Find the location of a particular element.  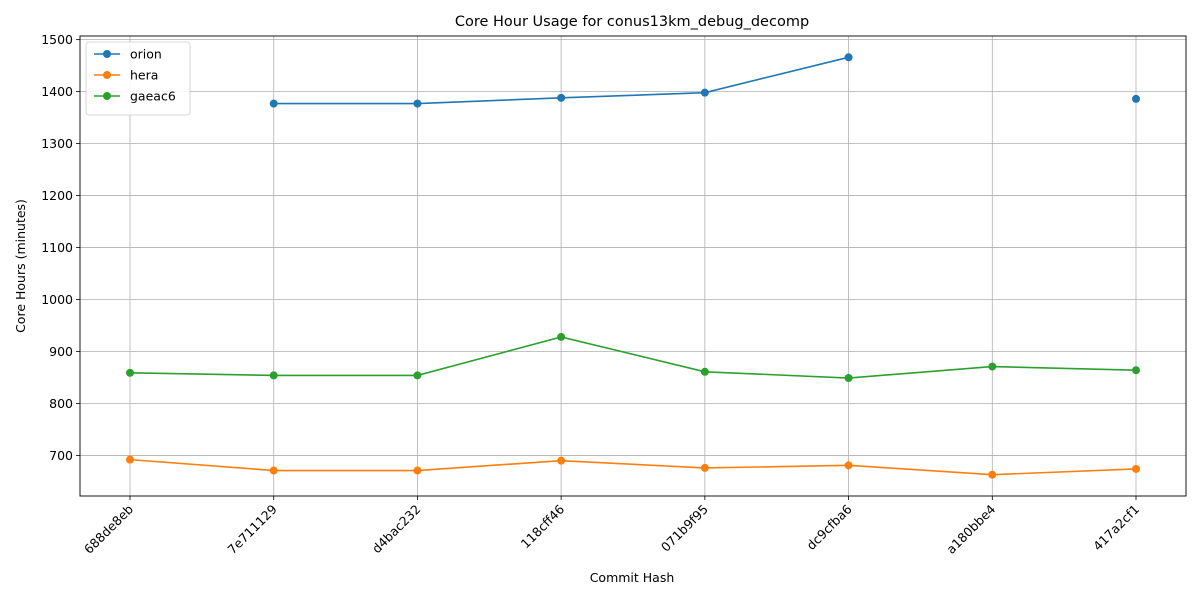

y-axis-ticks: 700 800 900 1000 1100 1200 1300 1400 1500 is located at coordinates (60, 247).